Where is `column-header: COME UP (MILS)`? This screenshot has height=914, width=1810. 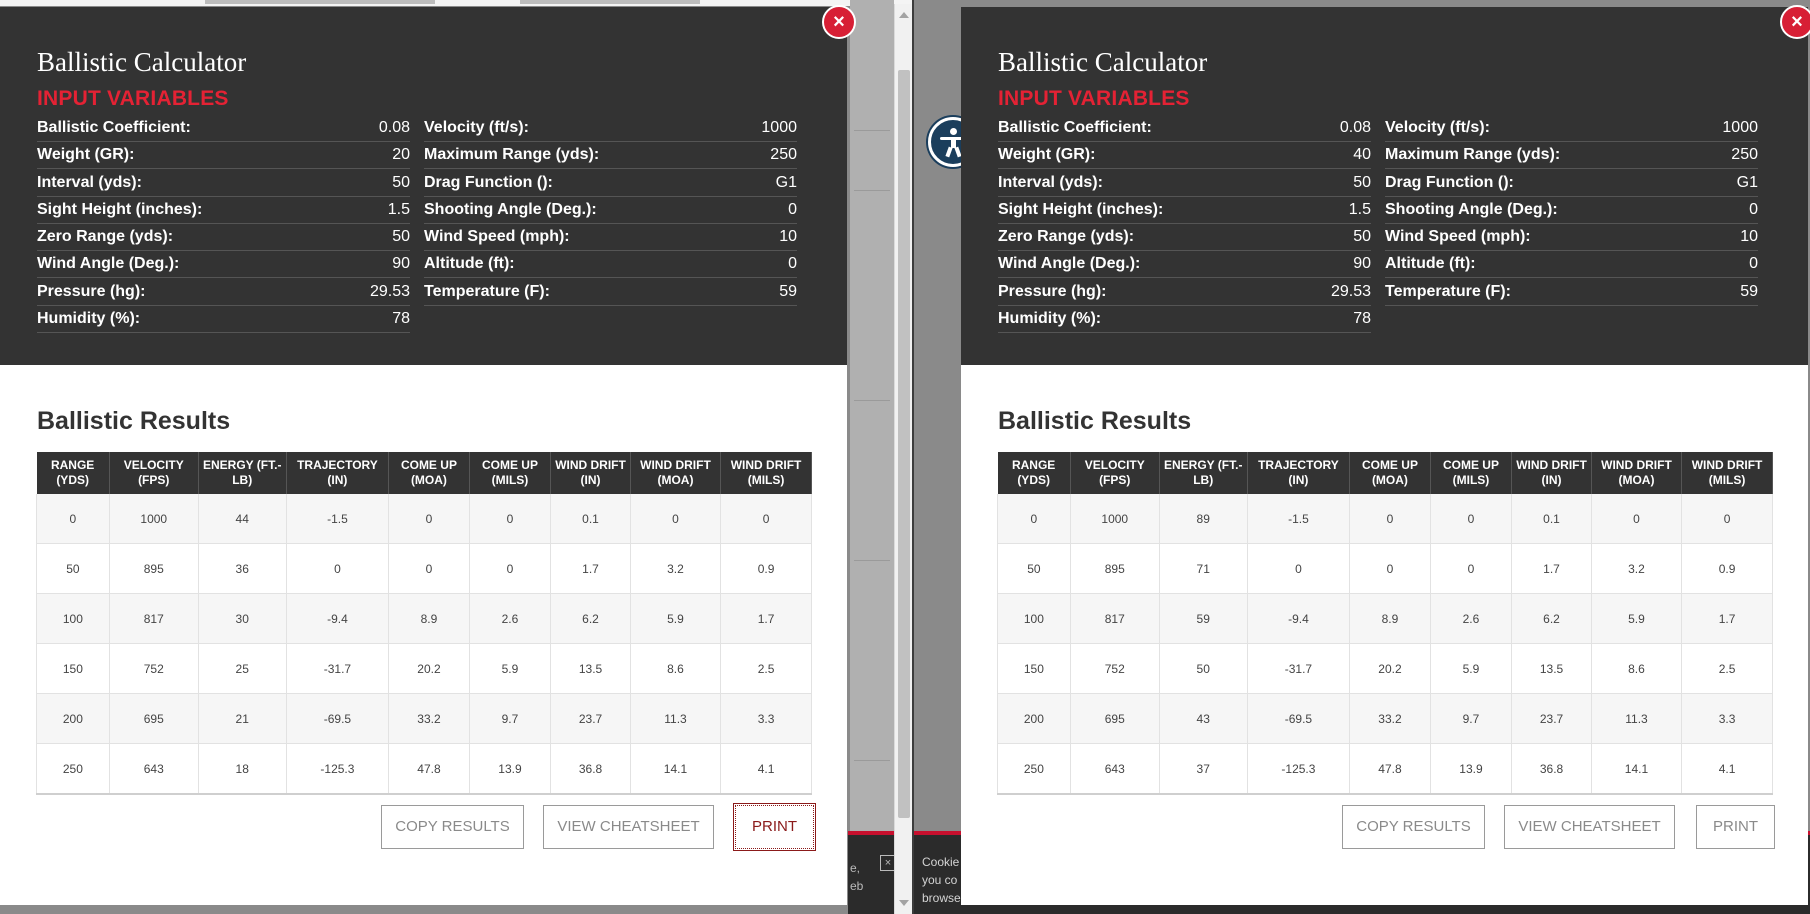 column-header: COME UP (MILS) is located at coordinates (510, 473).